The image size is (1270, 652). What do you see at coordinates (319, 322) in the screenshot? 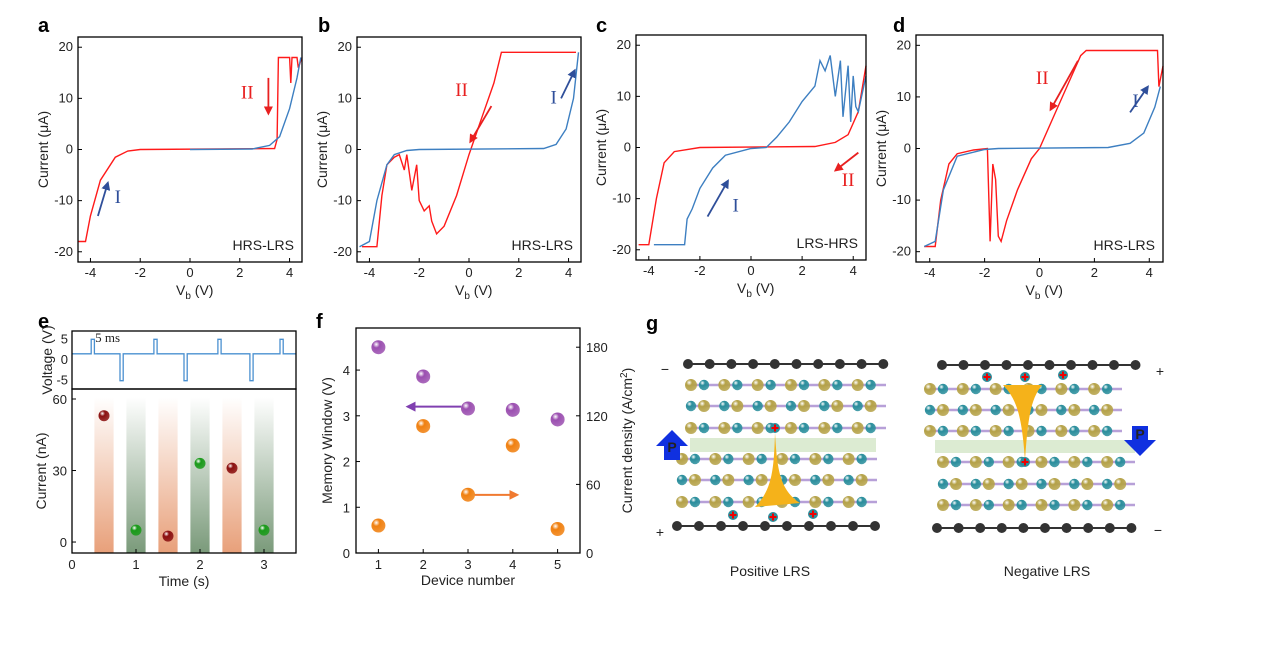
I see `panel-letter: f` at bounding box center [319, 322].